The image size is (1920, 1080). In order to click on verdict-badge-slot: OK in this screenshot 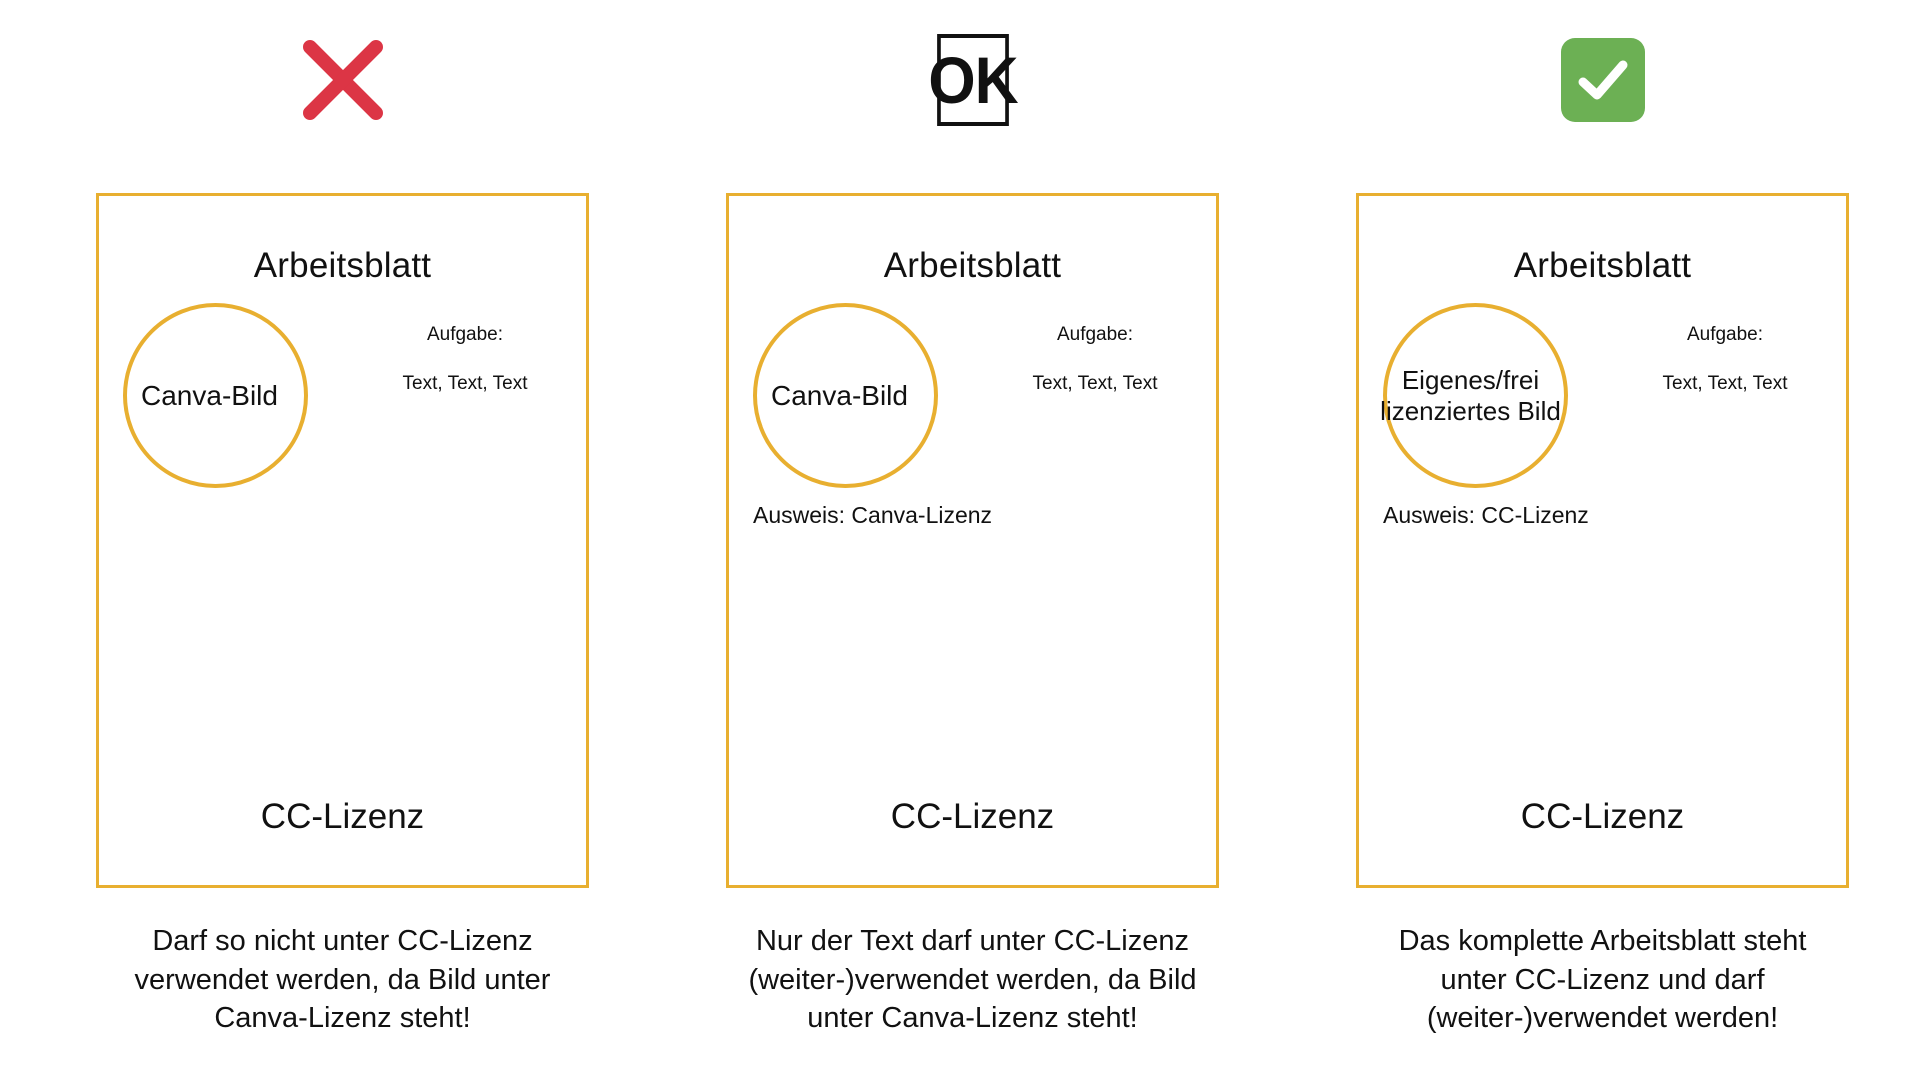, I will do `click(972, 96)`.